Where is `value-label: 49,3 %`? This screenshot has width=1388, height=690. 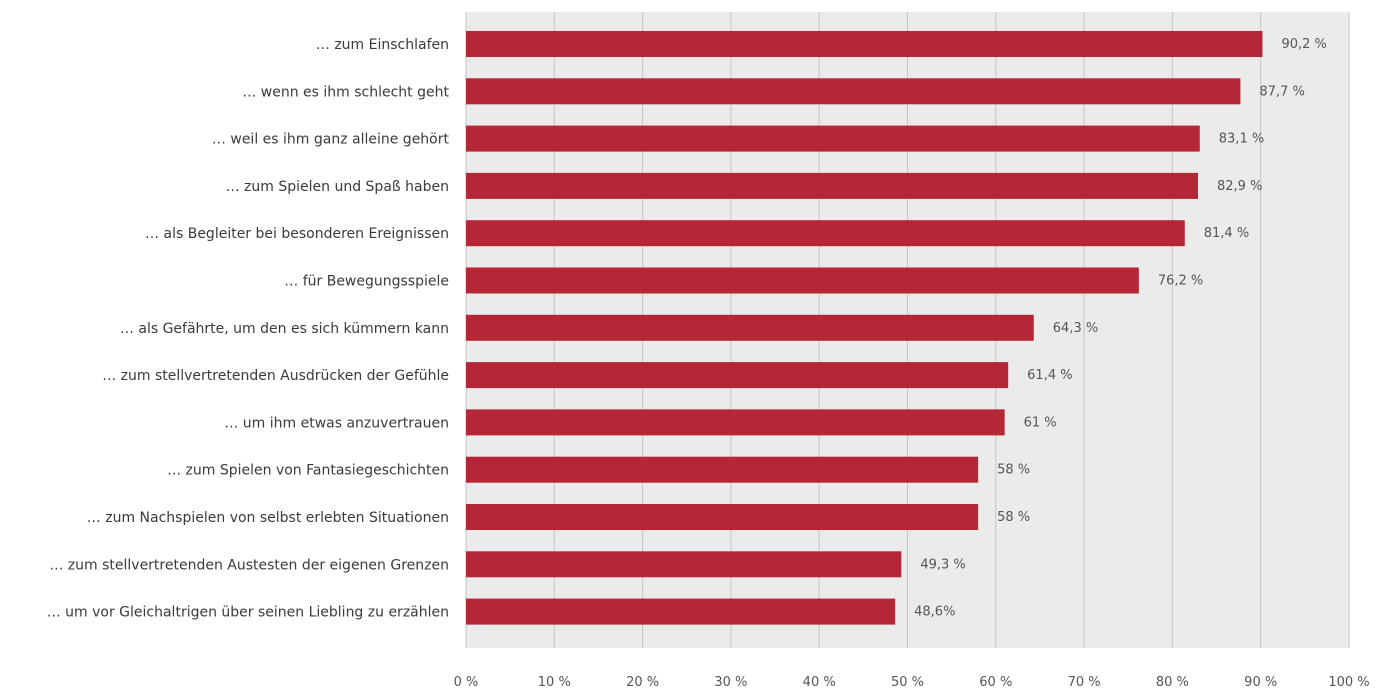 value-label: 49,3 % is located at coordinates (942, 564).